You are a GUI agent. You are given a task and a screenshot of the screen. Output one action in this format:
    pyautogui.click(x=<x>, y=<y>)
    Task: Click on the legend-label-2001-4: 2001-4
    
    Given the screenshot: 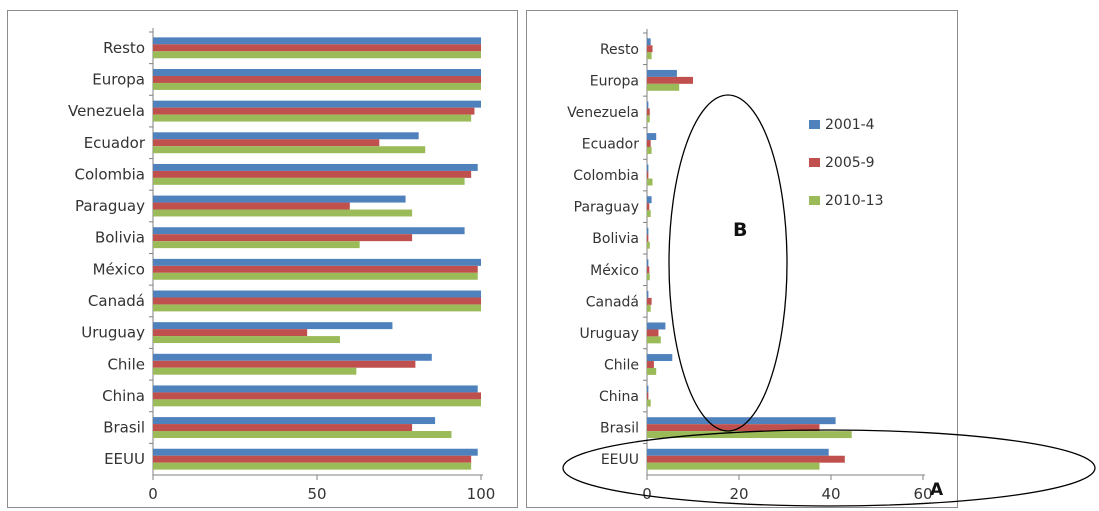 What is the action you would take?
    pyautogui.click(x=850, y=125)
    